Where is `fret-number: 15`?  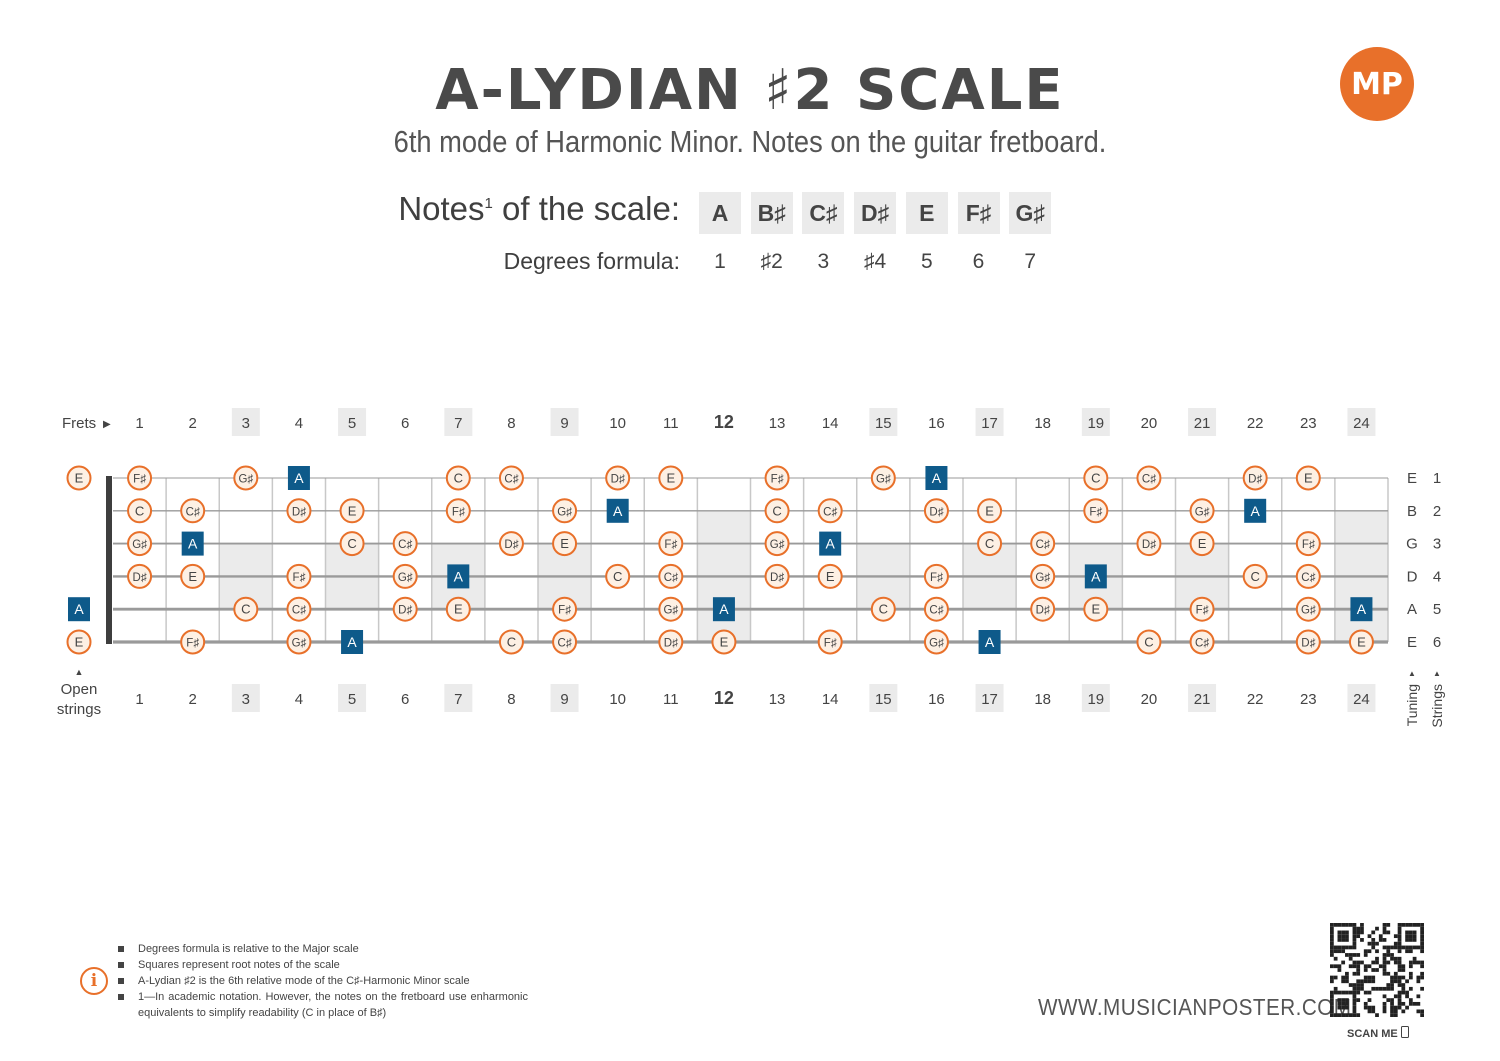
fret-number: 15 is located at coordinates (883, 699).